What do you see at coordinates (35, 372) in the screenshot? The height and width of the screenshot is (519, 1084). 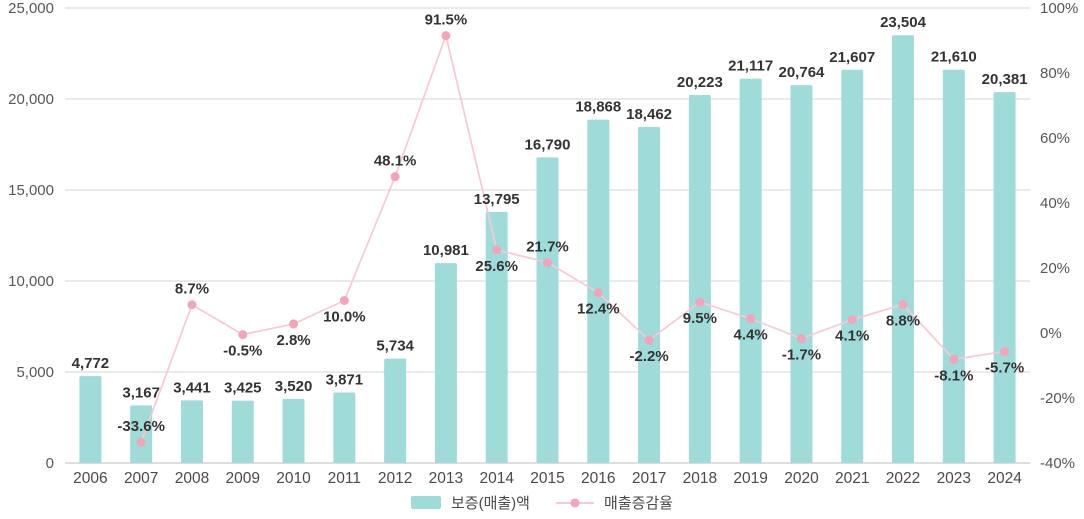 I see `left-axis-tick: 5,000` at bounding box center [35, 372].